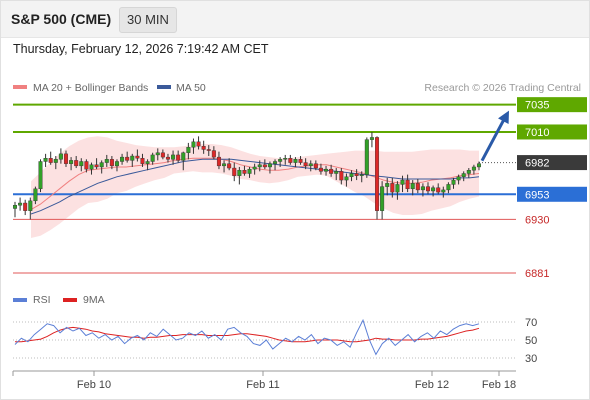 This screenshot has width=590, height=400. I want to click on x-tick-label: Feb 12, so click(432, 385).